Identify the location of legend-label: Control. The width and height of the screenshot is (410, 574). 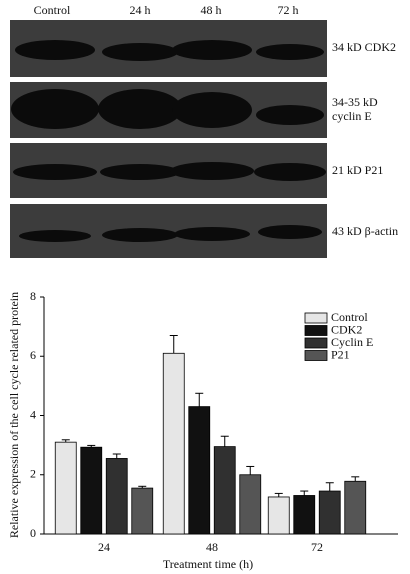
(349, 317).